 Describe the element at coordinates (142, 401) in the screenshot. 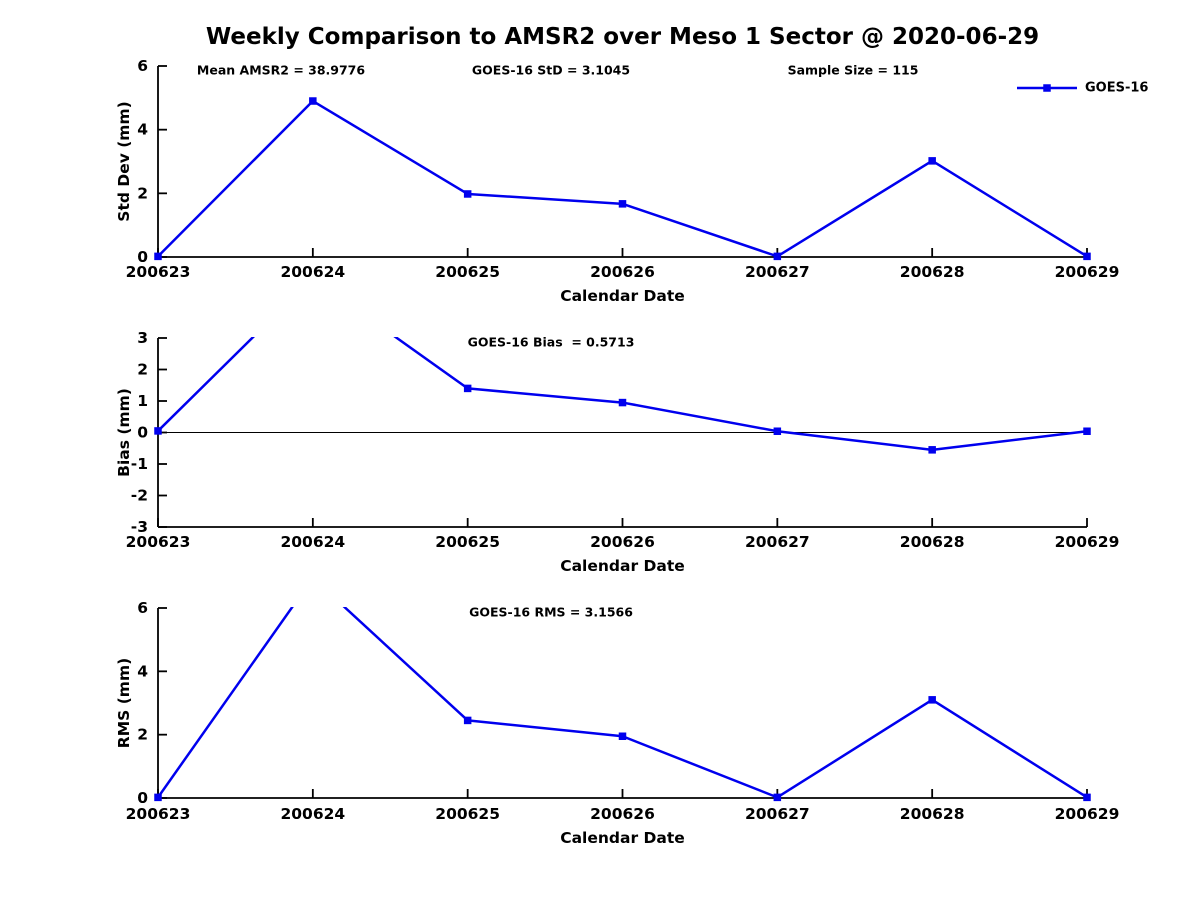

I see `y-tick-label: 1` at that location.